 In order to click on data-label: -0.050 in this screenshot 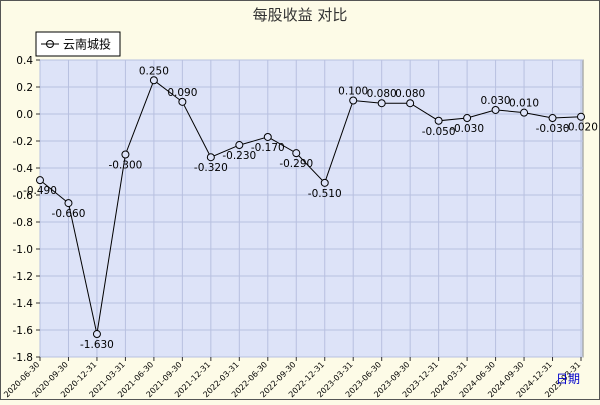, I will do `click(439, 132)`.